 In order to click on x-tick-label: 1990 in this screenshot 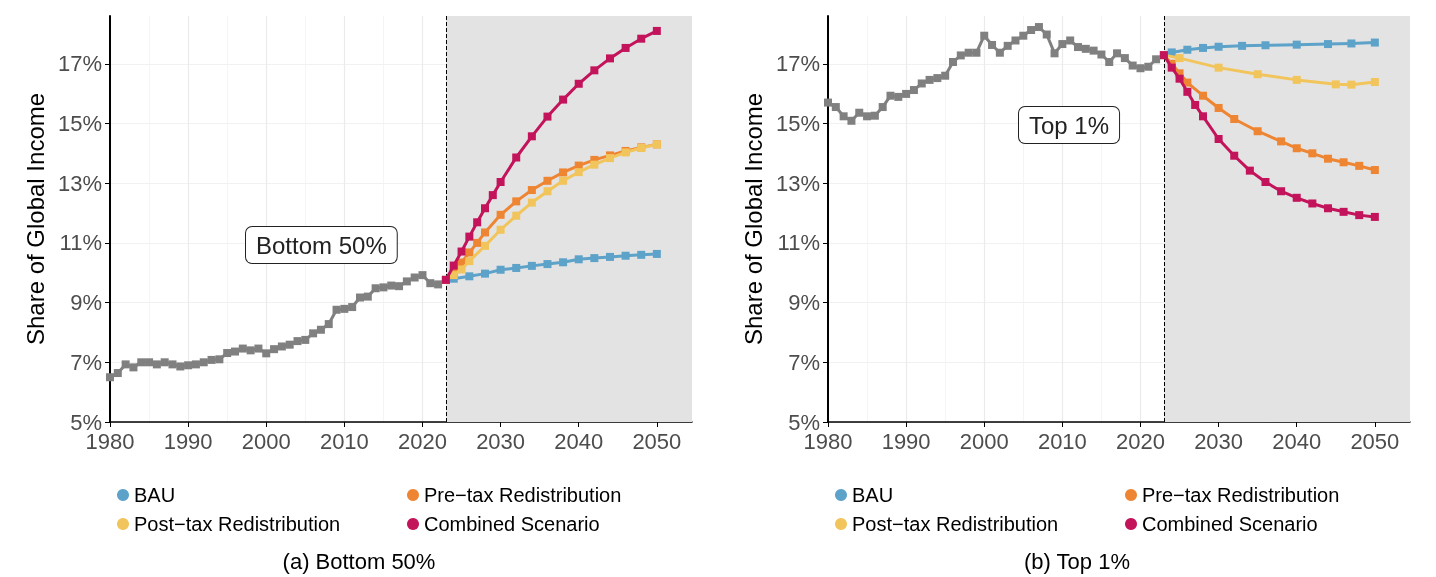, I will do `click(906, 441)`.